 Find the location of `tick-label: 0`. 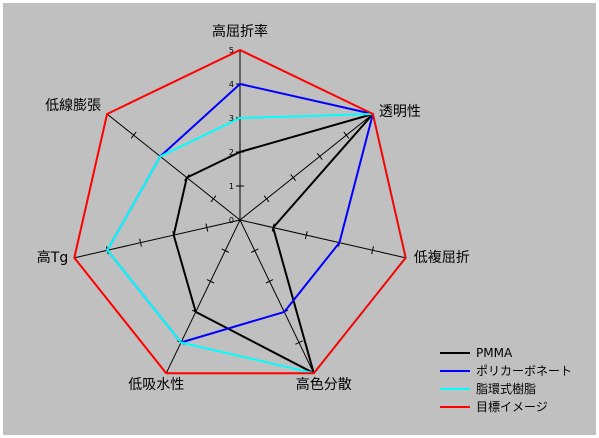

tick-label: 0 is located at coordinates (231, 220).